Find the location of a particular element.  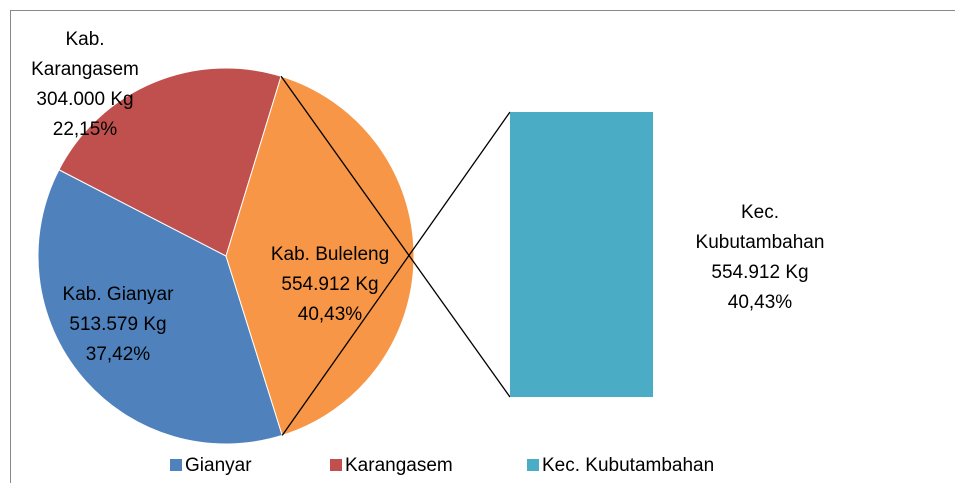

data-label: Kab. Gianyar 513.579 Kg 37,42% is located at coordinates (118, 325).